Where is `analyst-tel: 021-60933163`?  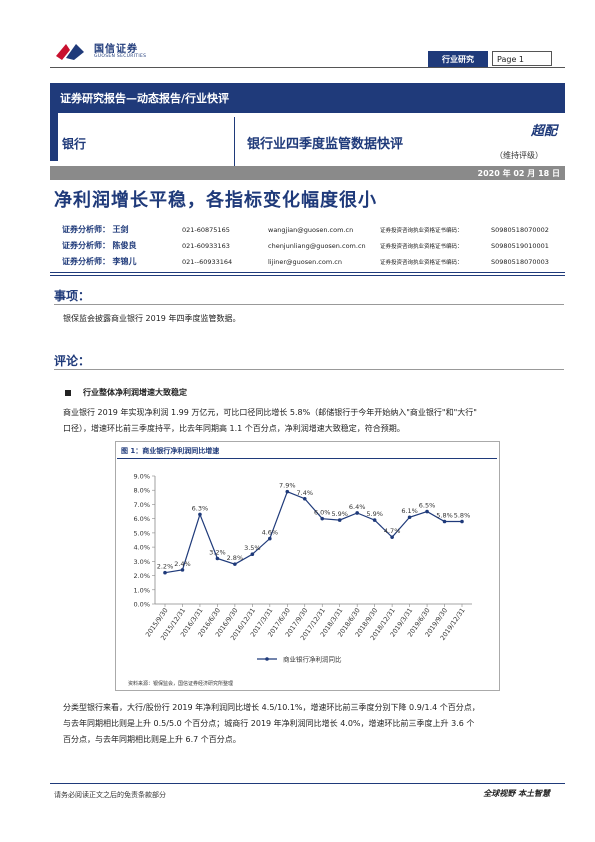 analyst-tel: 021-60933163 is located at coordinates (206, 246).